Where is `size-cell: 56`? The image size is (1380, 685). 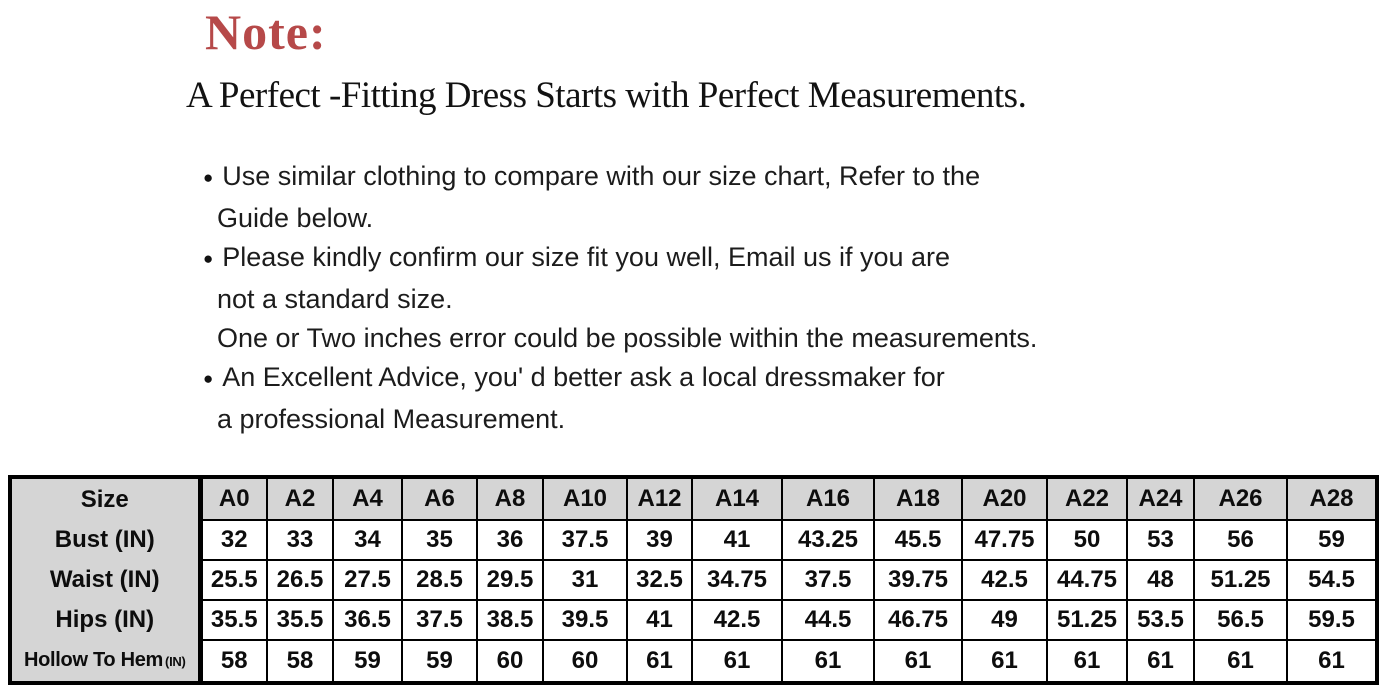 size-cell: 56 is located at coordinates (1240, 540).